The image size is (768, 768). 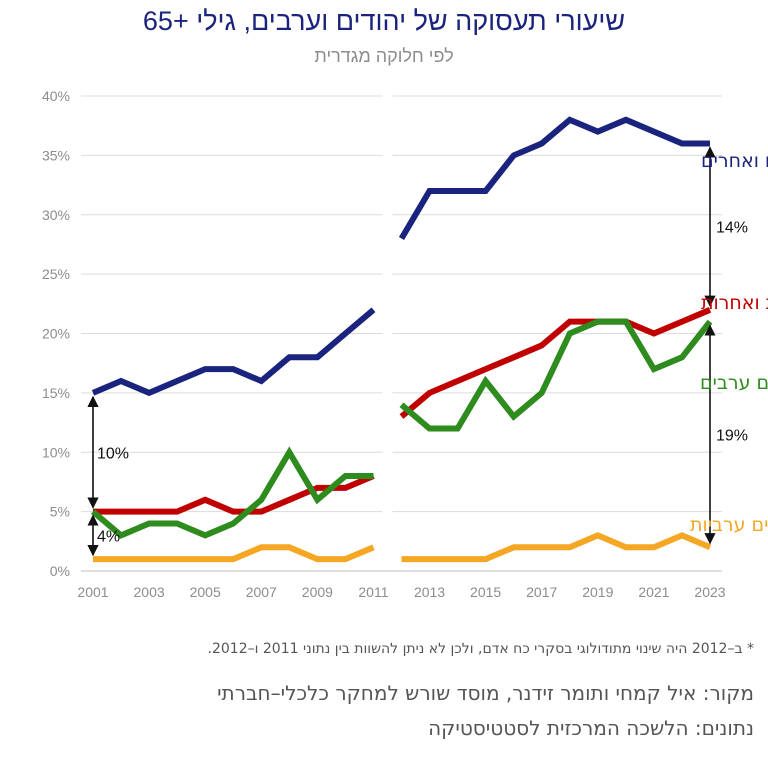 What do you see at coordinates (56, 155) in the screenshot?
I see `y-tick-label: 35%` at bounding box center [56, 155].